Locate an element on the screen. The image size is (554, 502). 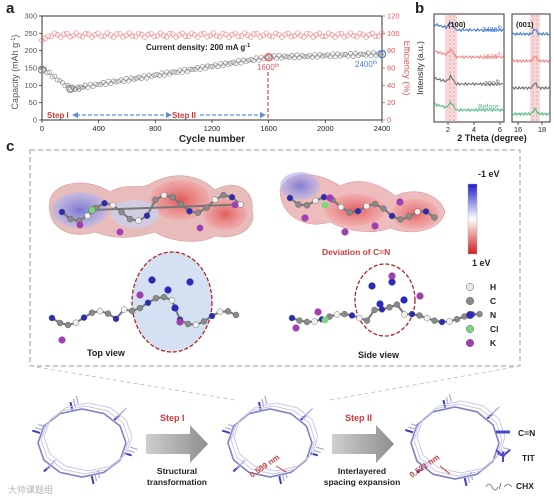
efficiency-axis-label: Efficiency (%) is located at coordinates (406, 68).